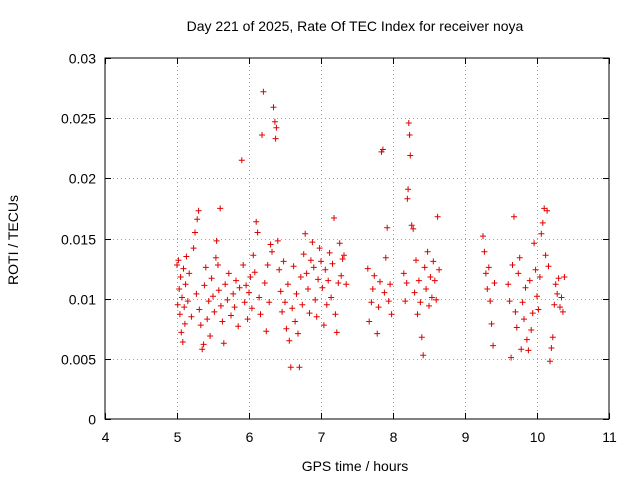  Describe the element at coordinates (394, 437) in the screenshot. I see `x-tick-label: 8` at that location.